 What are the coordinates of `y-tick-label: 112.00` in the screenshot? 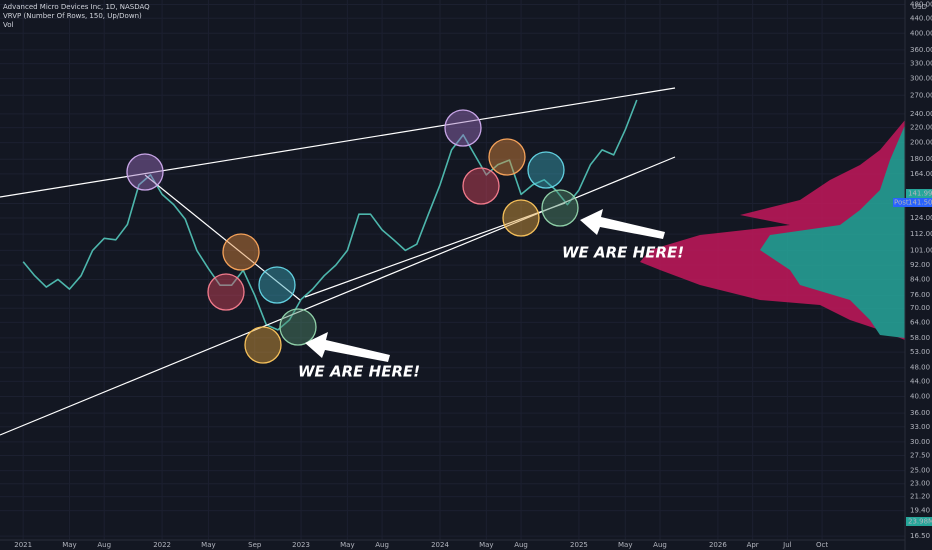 It's located at (921, 234).